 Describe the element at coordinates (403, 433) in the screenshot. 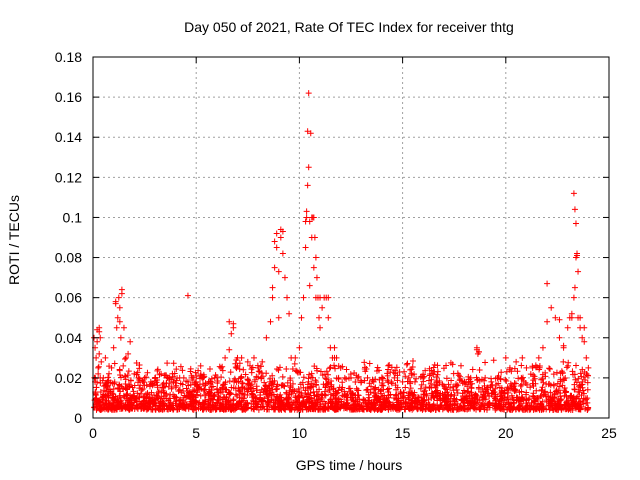

I see `x-tick-label: 15` at that location.